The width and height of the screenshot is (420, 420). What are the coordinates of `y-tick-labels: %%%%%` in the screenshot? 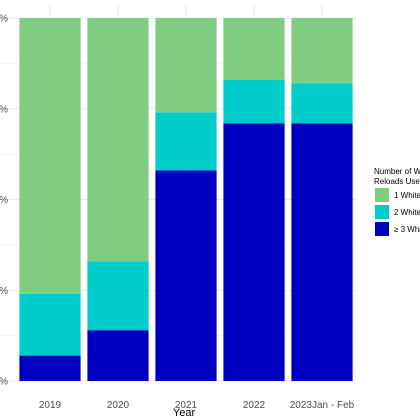 It's located at (4, 201).